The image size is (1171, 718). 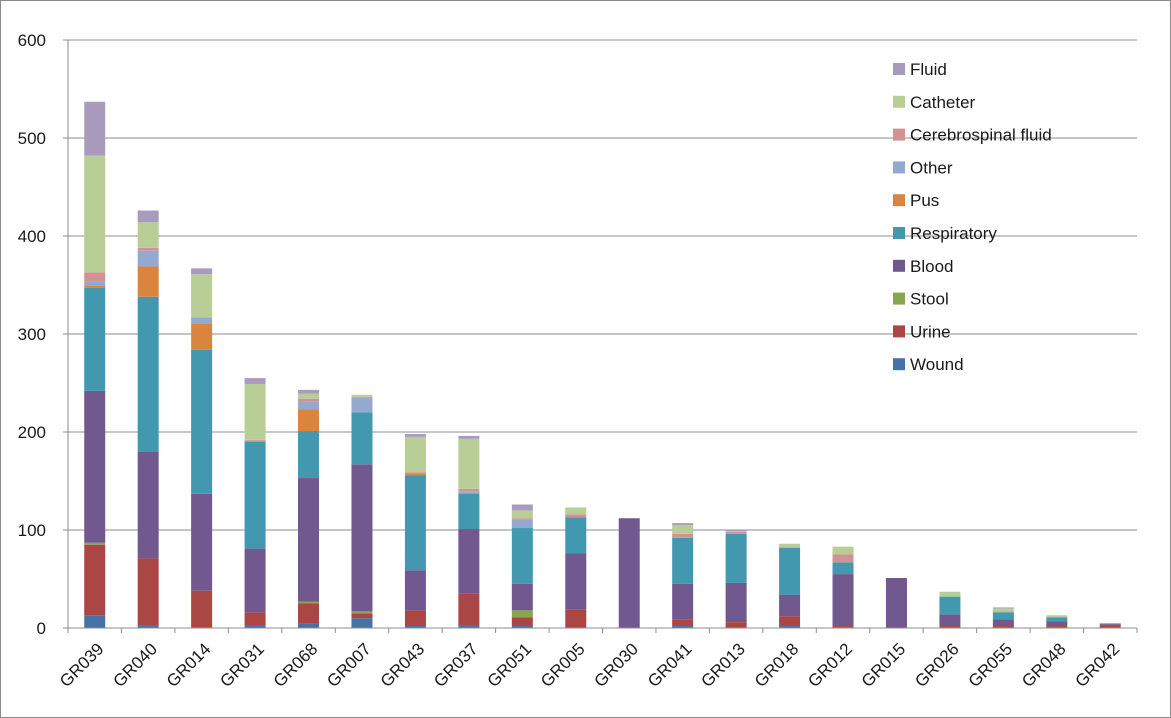 What do you see at coordinates (469, 626) in the screenshot?
I see `bar-segment-wound-gr037` at bounding box center [469, 626].